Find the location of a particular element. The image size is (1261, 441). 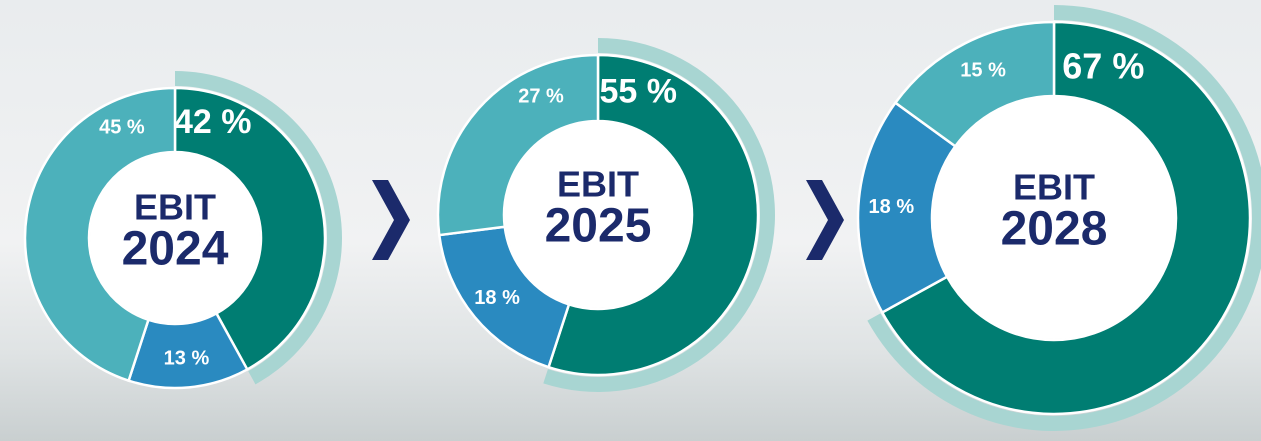

highlight-arc is located at coordinates (259, 228).